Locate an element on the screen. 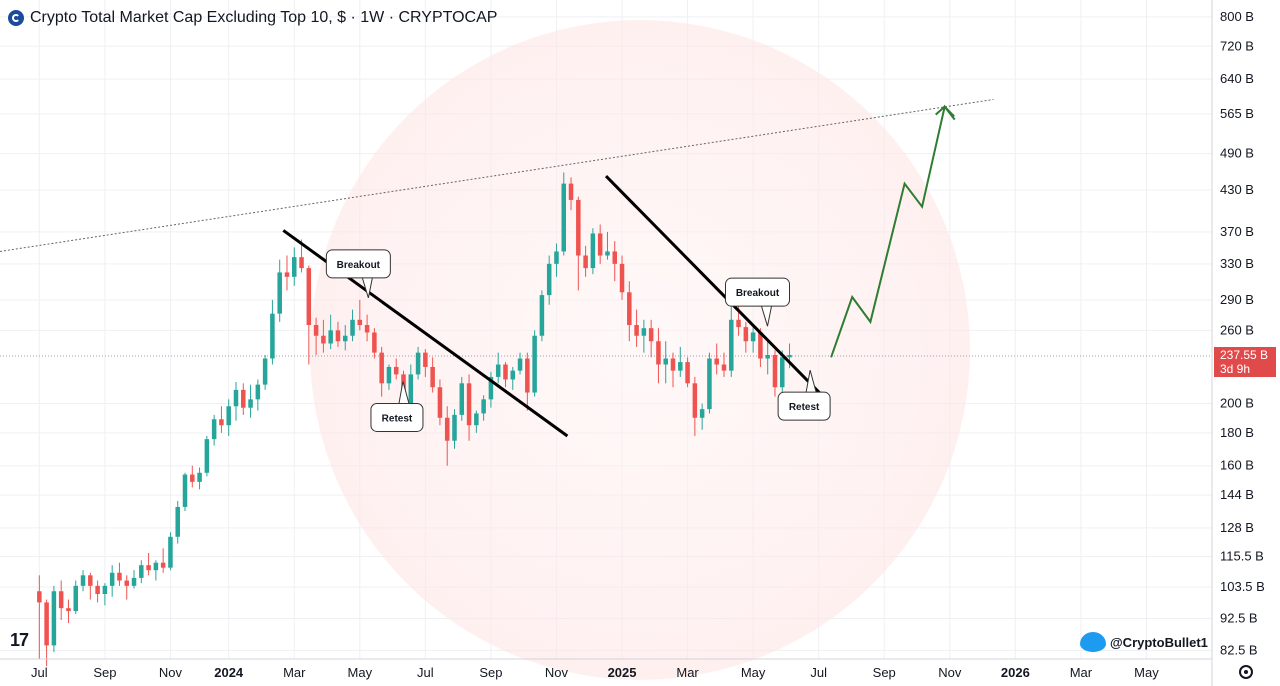  y-tick-label: 103.5 B is located at coordinates (1242, 586).